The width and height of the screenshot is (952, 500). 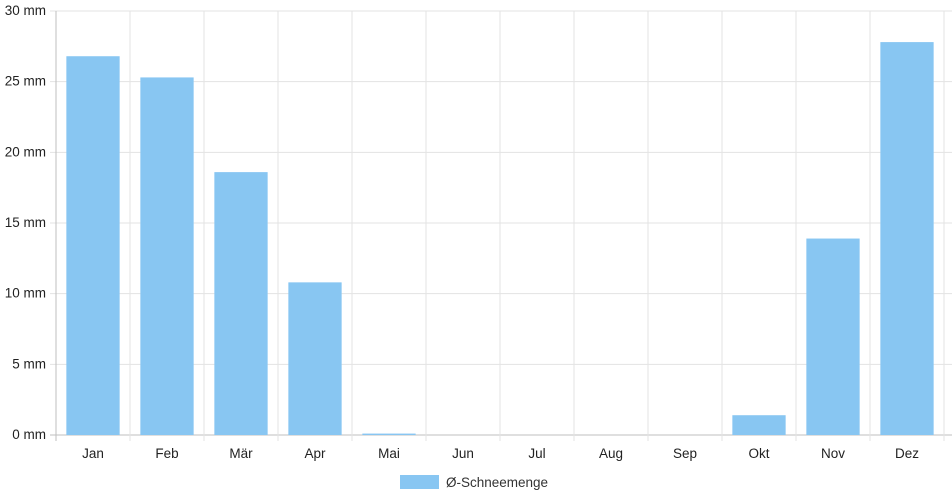 What do you see at coordinates (907, 239) in the screenshot?
I see `bar-Dez` at bounding box center [907, 239].